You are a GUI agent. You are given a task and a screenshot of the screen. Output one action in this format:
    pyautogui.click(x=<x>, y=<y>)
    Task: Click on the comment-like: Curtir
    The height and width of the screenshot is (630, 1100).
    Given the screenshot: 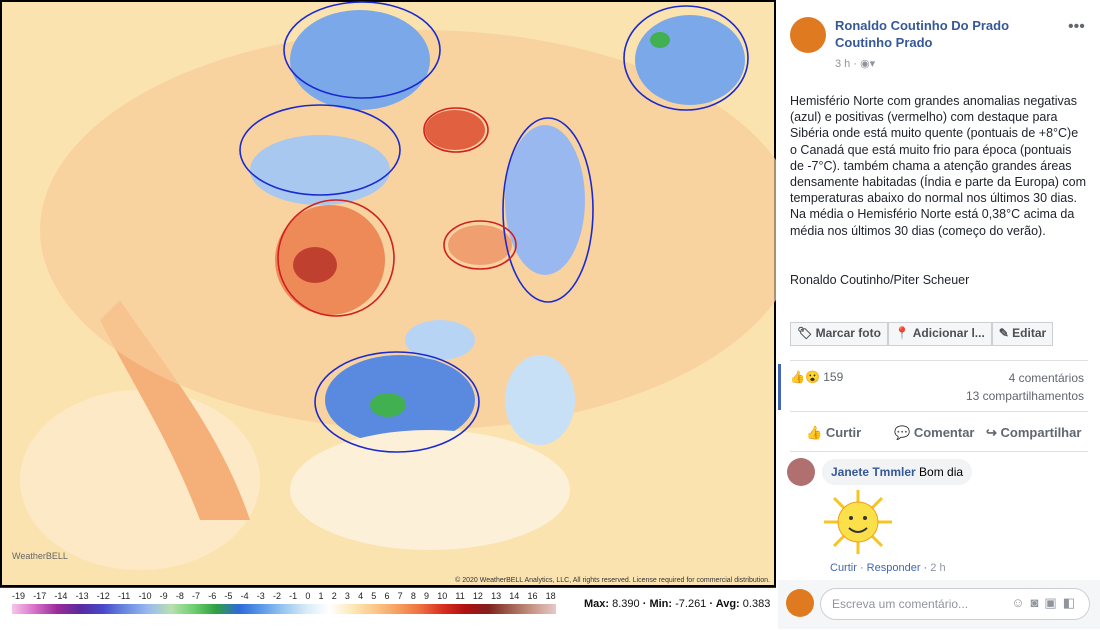 What is the action you would take?
    pyautogui.click(x=843, y=568)
    